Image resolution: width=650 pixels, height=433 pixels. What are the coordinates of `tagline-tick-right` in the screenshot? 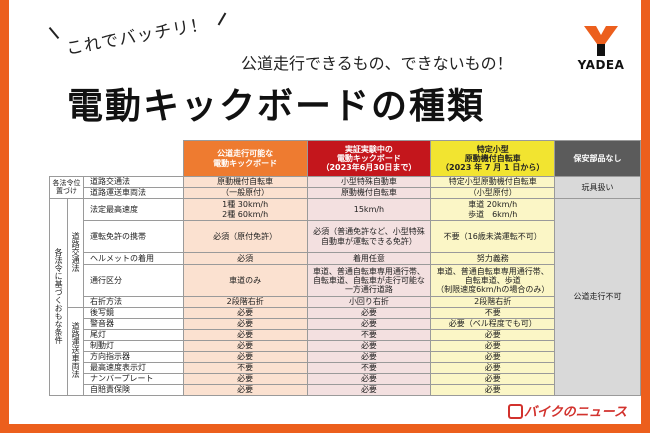 It's located at (222, 19).